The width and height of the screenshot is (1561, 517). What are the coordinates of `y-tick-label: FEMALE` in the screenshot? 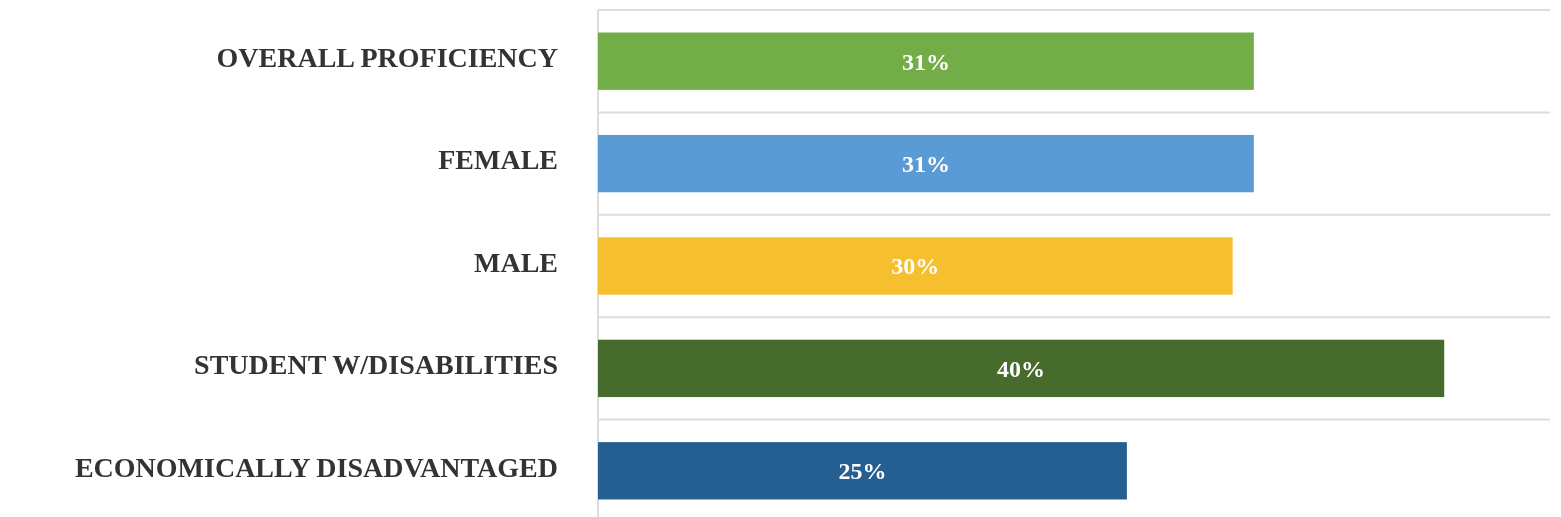 It's located at (498, 160).